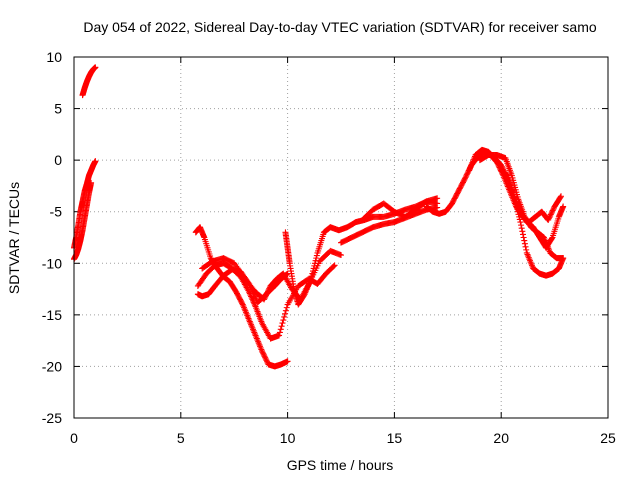 This screenshot has width=640, height=480. What do you see at coordinates (52, 418) in the screenshot?
I see `y-tick-label: -25` at bounding box center [52, 418].